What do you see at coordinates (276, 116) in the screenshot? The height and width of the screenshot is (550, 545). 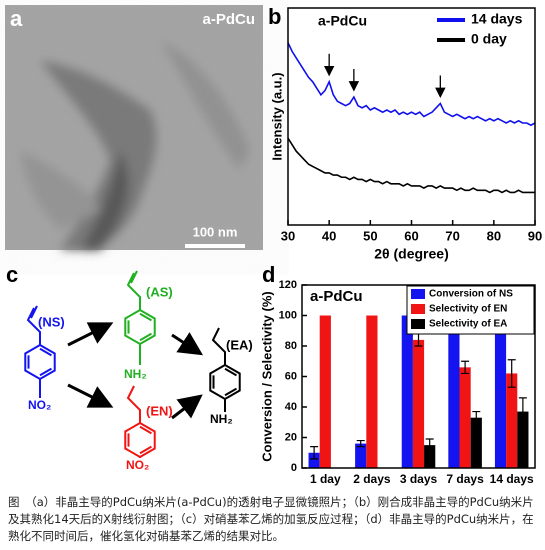 I see `y-axis-label: Intensity (a.u.)` at bounding box center [276, 116].